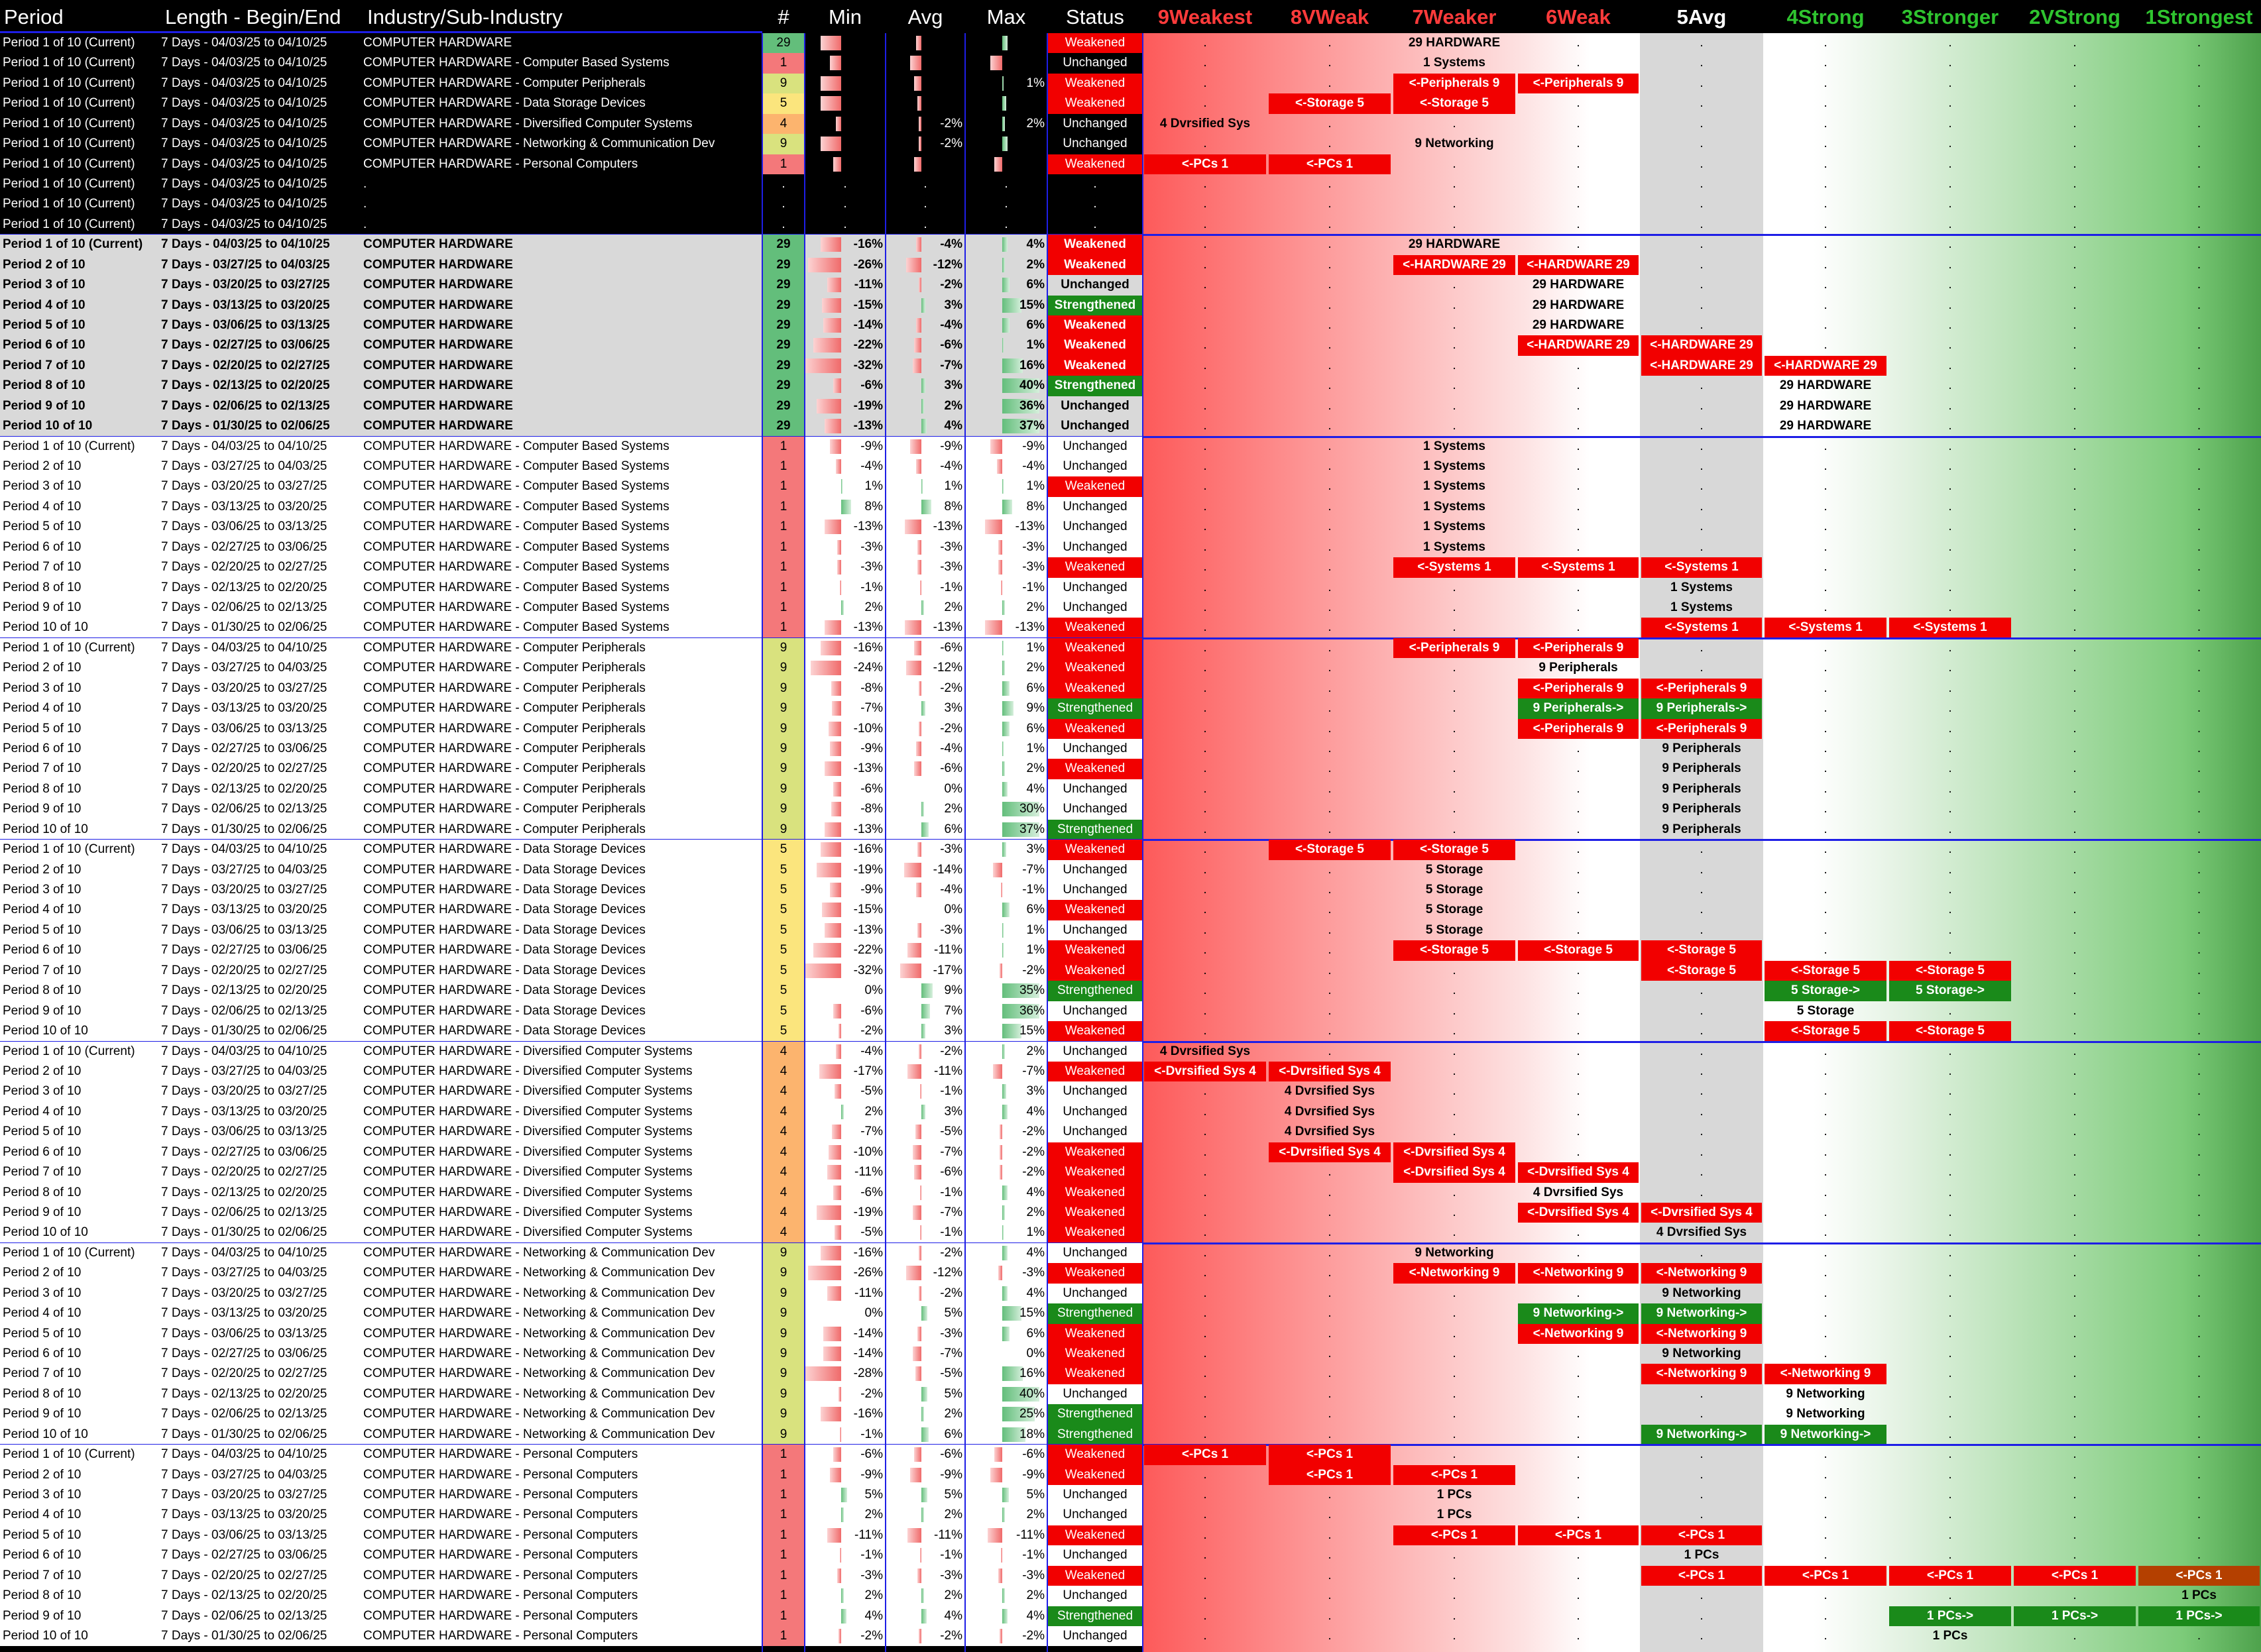 This screenshot has height=1652, width=2261. What do you see at coordinates (1329, 1091) in the screenshot?
I see `strength-cell-8vweak: 4 Dvrsified Sys` at bounding box center [1329, 1091].